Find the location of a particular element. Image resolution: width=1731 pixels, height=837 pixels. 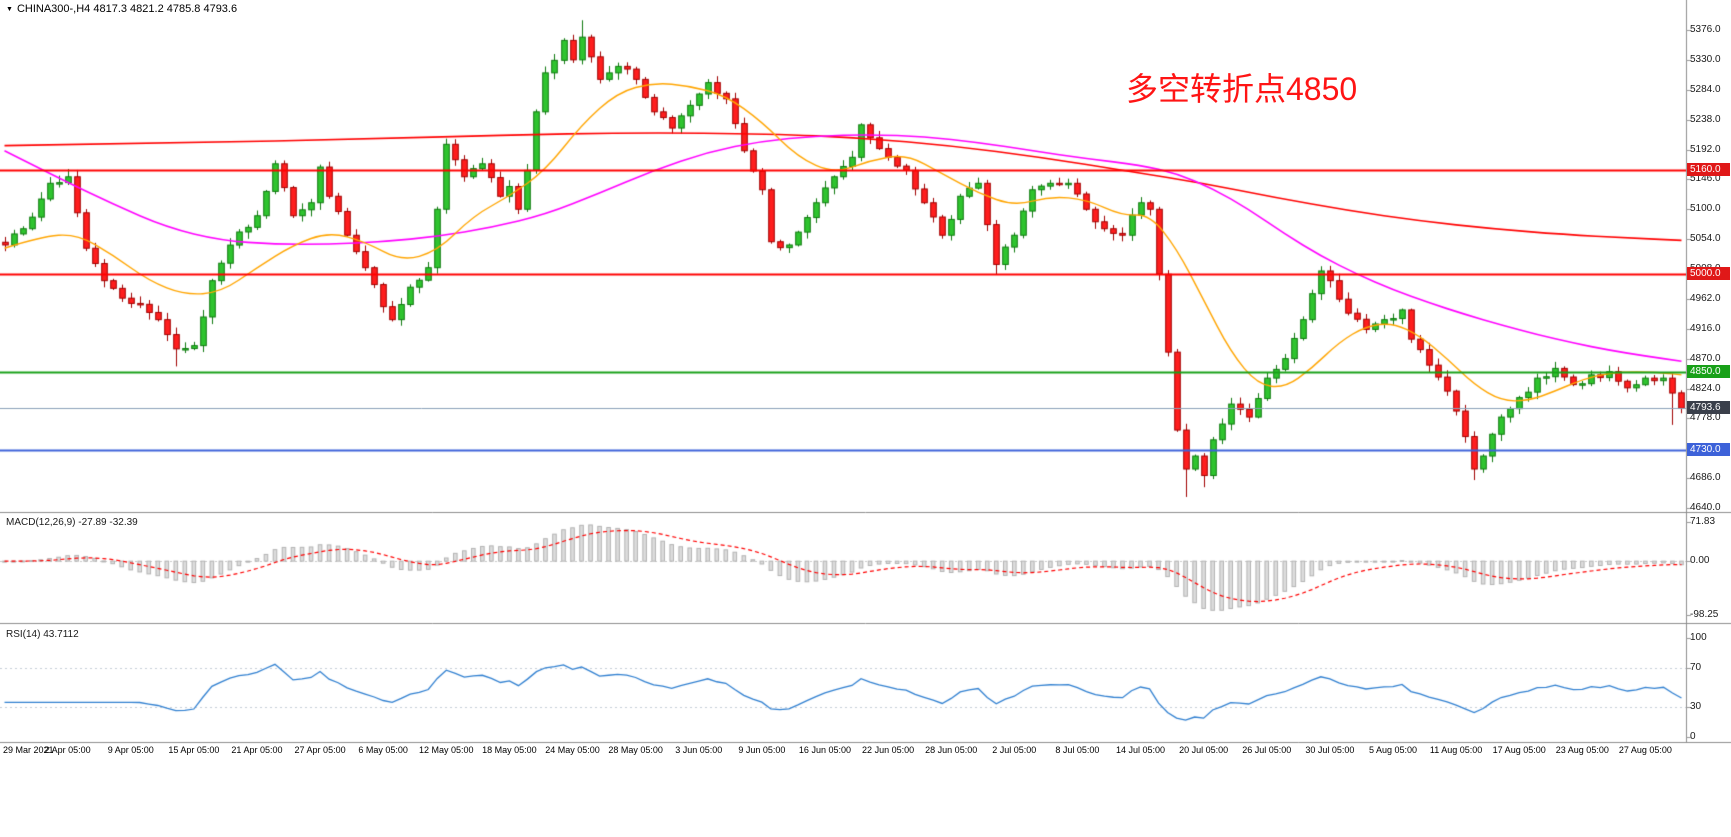

price-axis-tick: 4686.0 is located at coordinates (1705, 477).